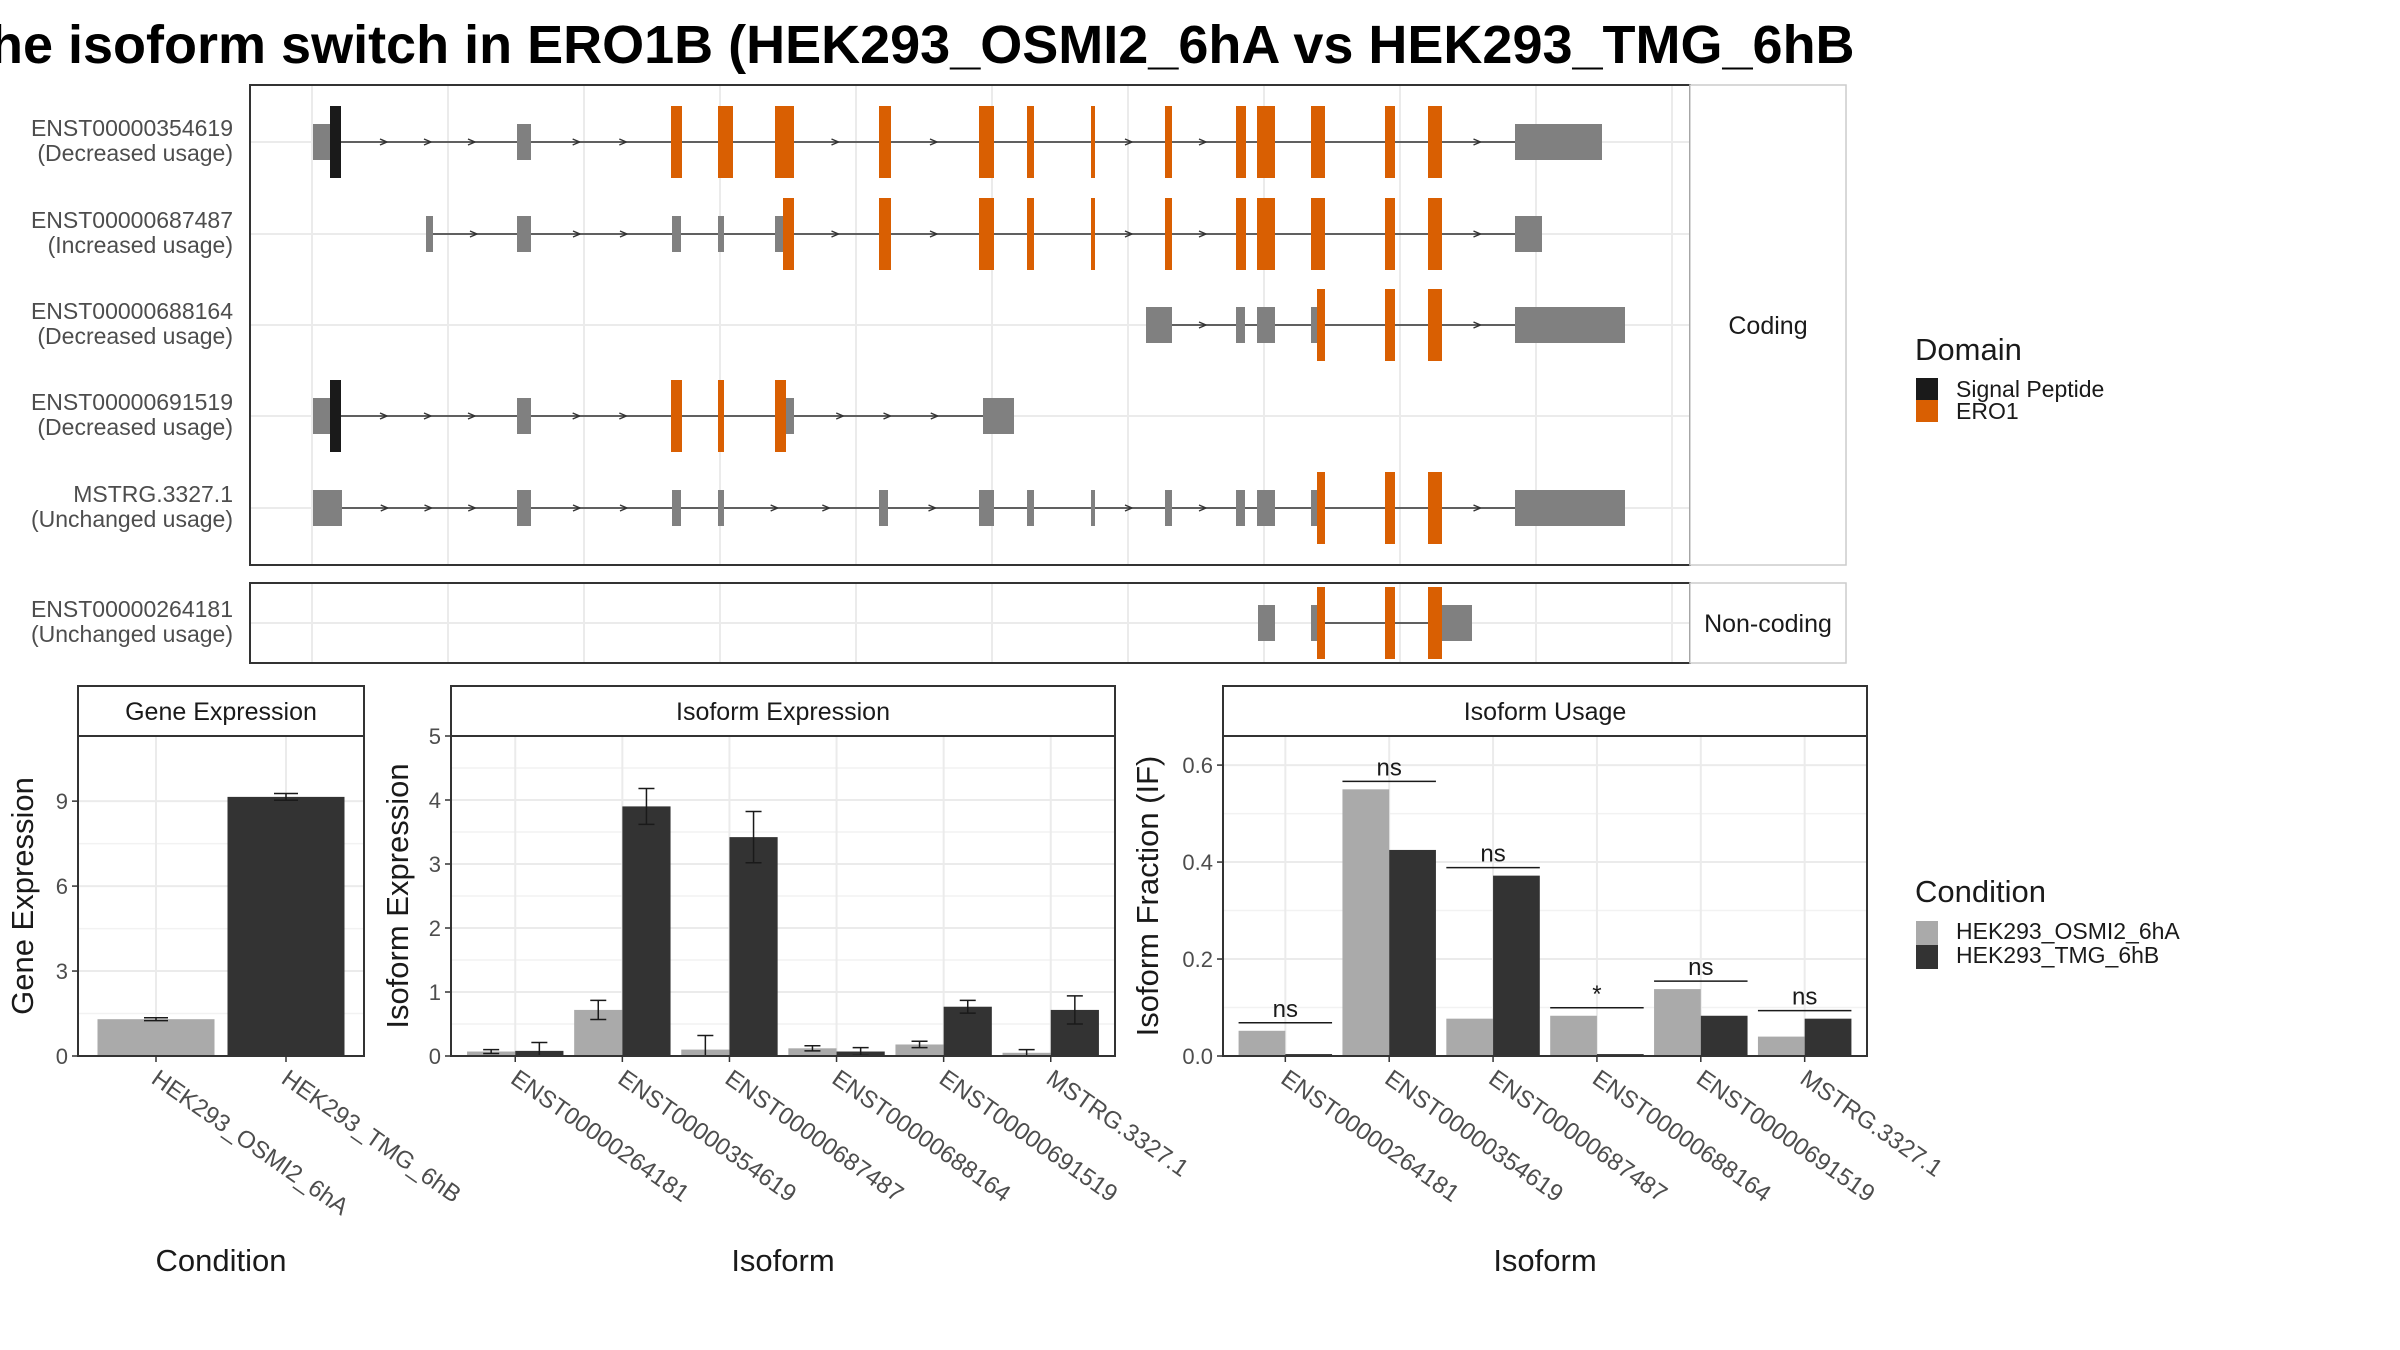 The width and height of the screenshot is (2400, 1350). What do you see at coordinates (1681, 1136) in the screenshot?
I see `chart-2-xtick-label: ENST00000688164` at bounding box center [1681, 1136].